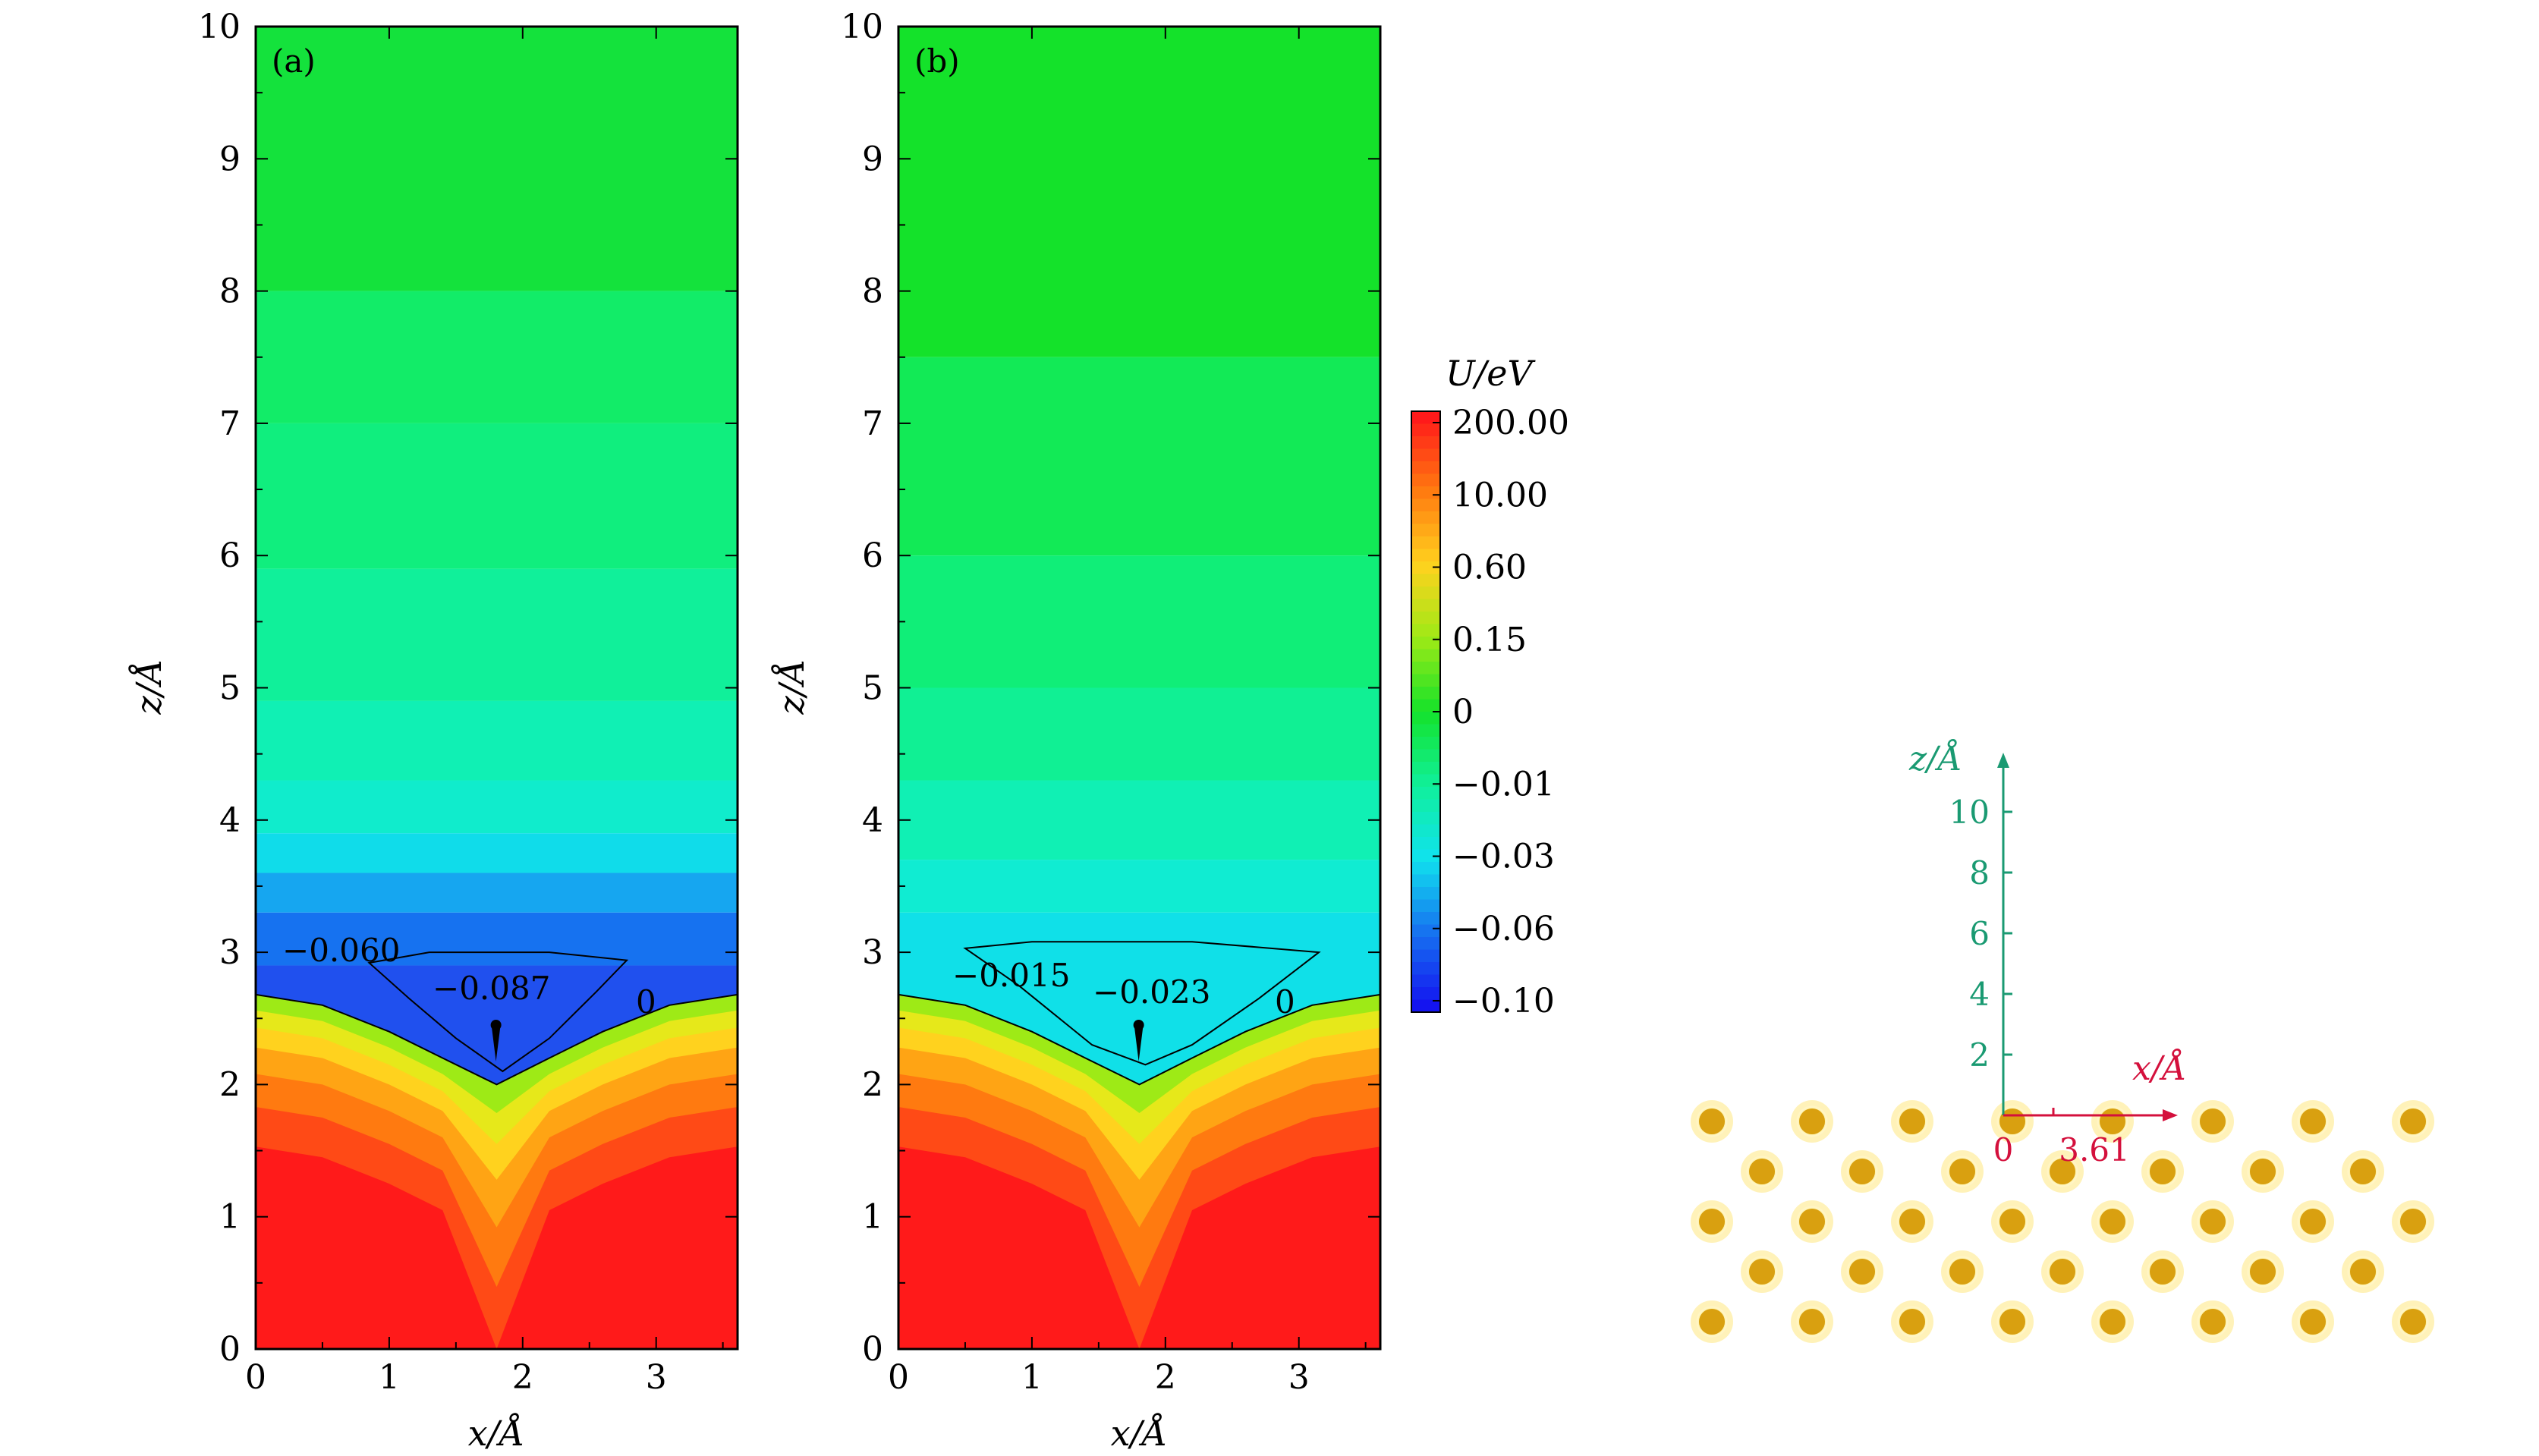 Image resolution: width=2539 pixels, height=1456 pixels. What do you see at coordinates (219, 27) in the screenshot?
I see `y-tick-label: 10` at bounding box center [219, 27].